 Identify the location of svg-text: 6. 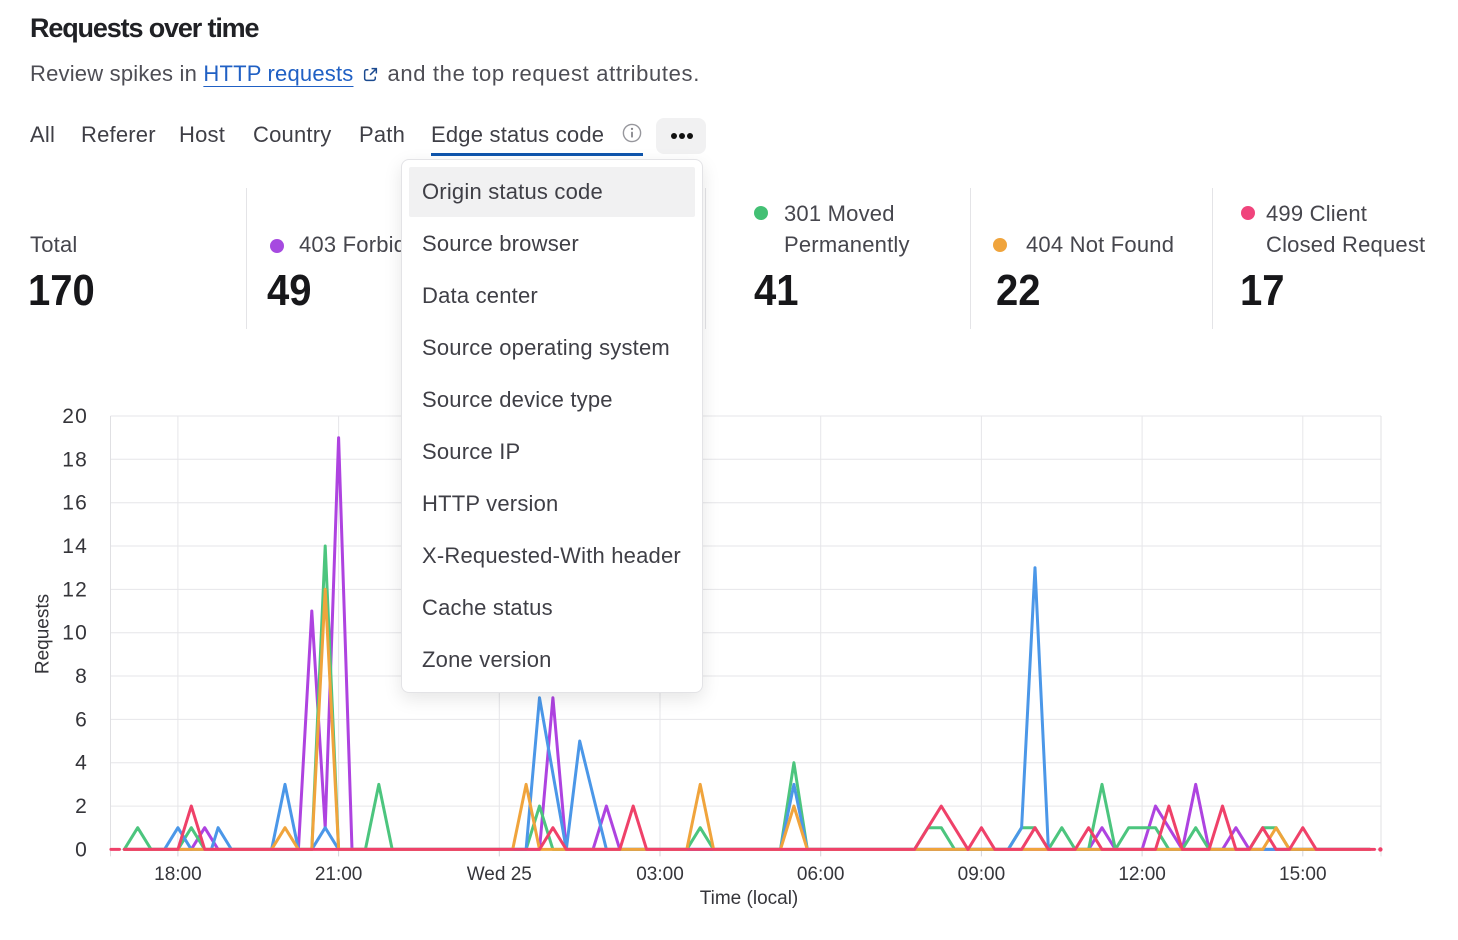
(81, 719).